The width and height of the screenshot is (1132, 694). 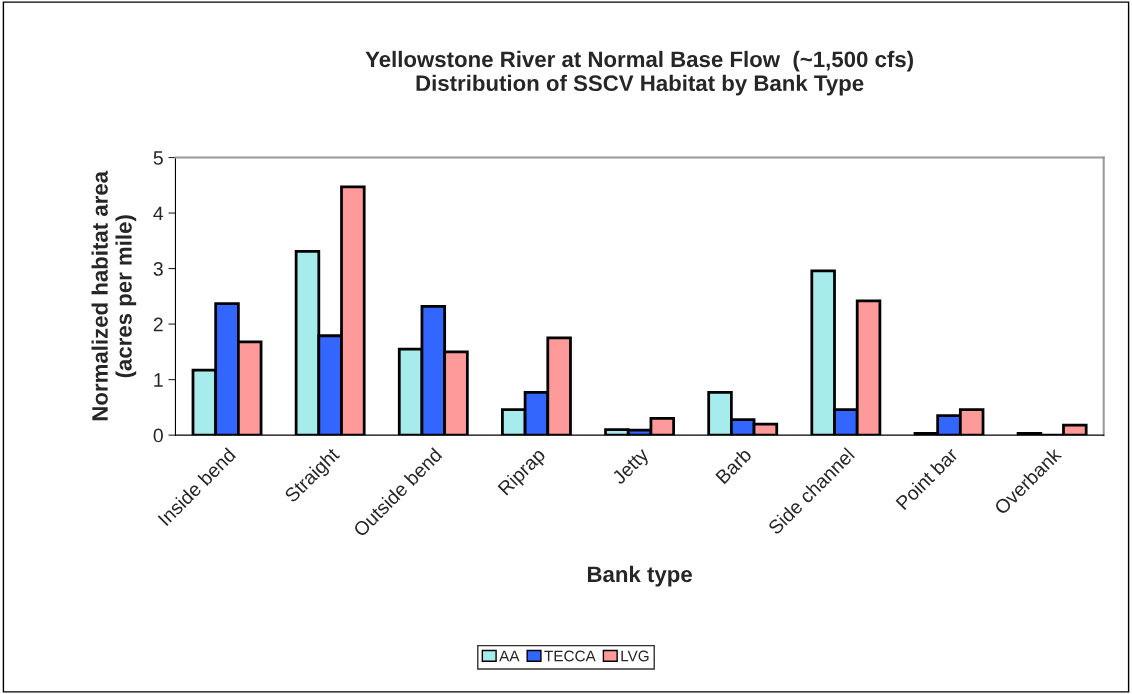 I want to click on legend-label: TECCA, so click(x=570, y=656).